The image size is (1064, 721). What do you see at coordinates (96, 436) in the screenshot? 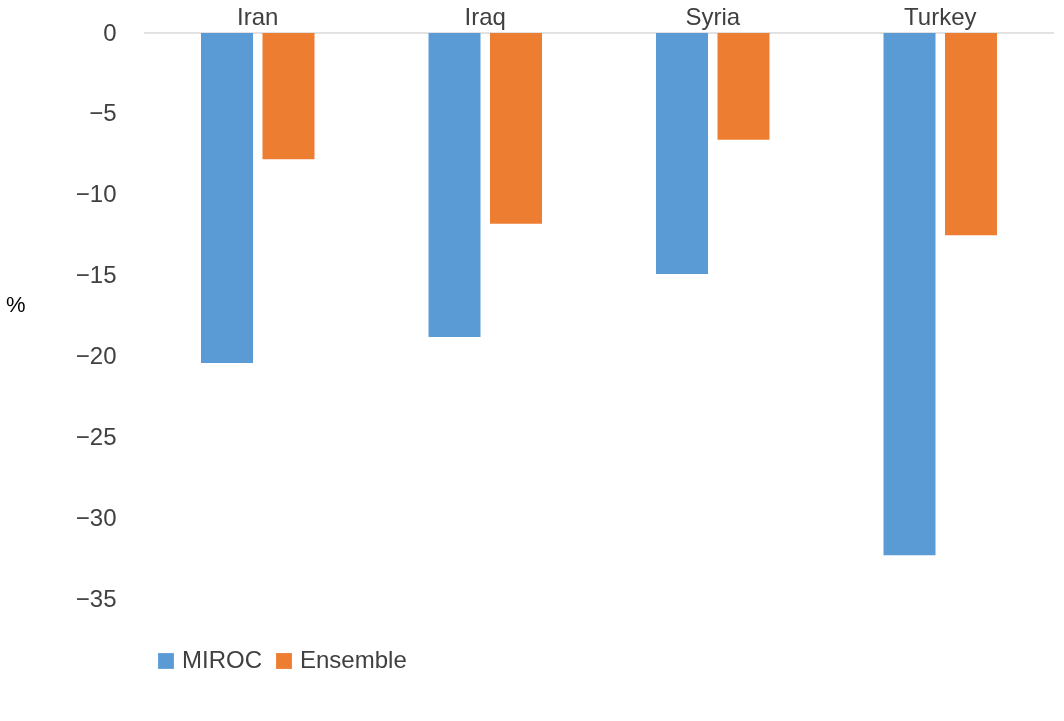
I see `y-tick-label: −25` at bounding box center [96, 436].